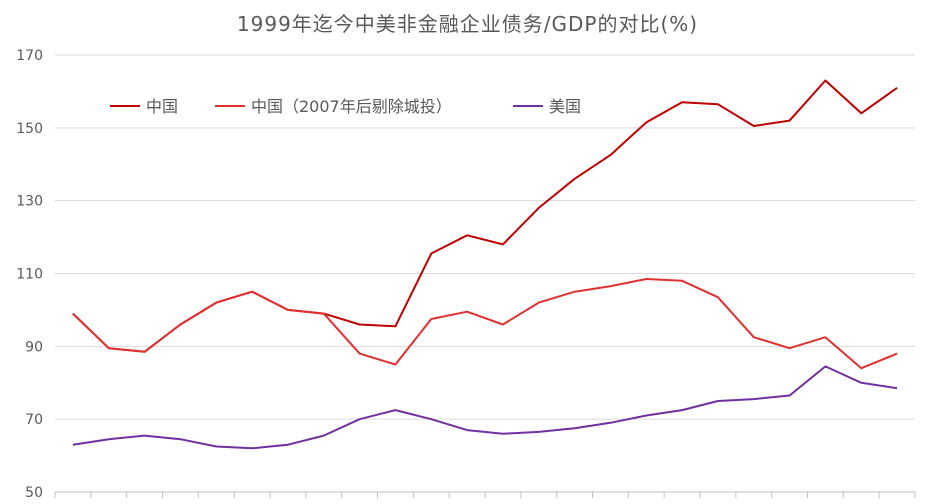 Image resolution: width=935 pixels, height=504 pixels. What do you see at coordinates (467, 24) in the screenshot?
I see `chart-title: 1999年迄今中美非金融企业债务/GDP的对比(%)` at bounding box center [467, 24].